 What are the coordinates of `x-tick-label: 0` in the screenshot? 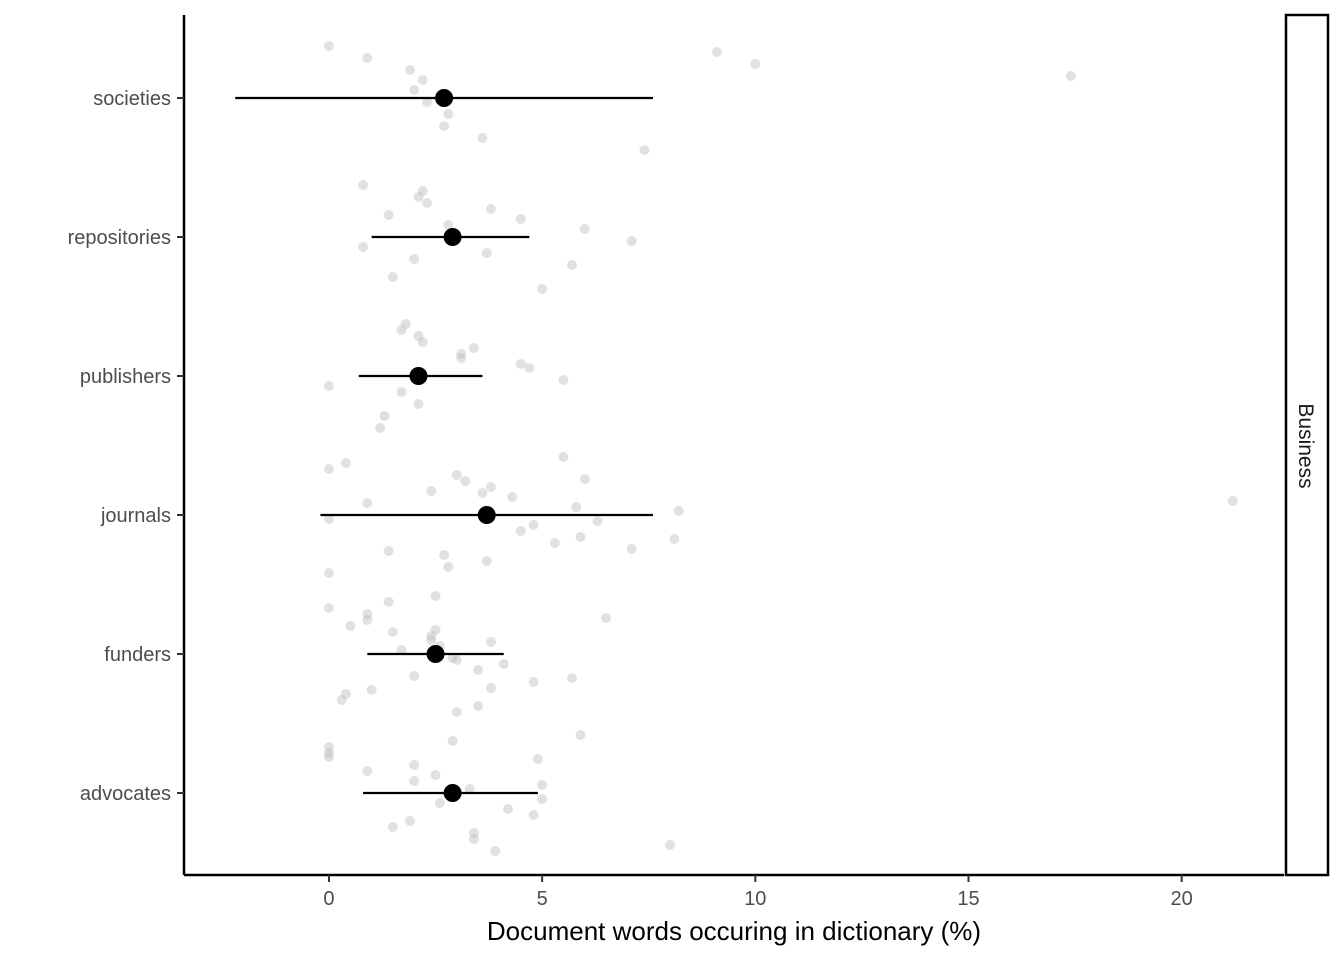 It's located at (328, 899).